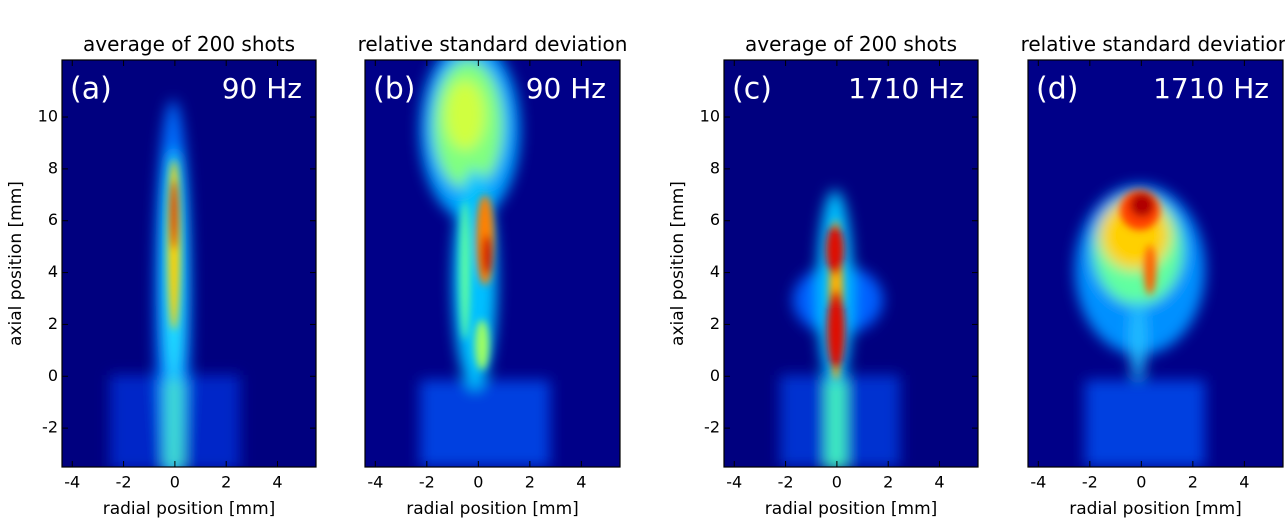  Describe the element at coordinates (394, 89) in the screenshot. I see `panel-label: (b)` at that location.